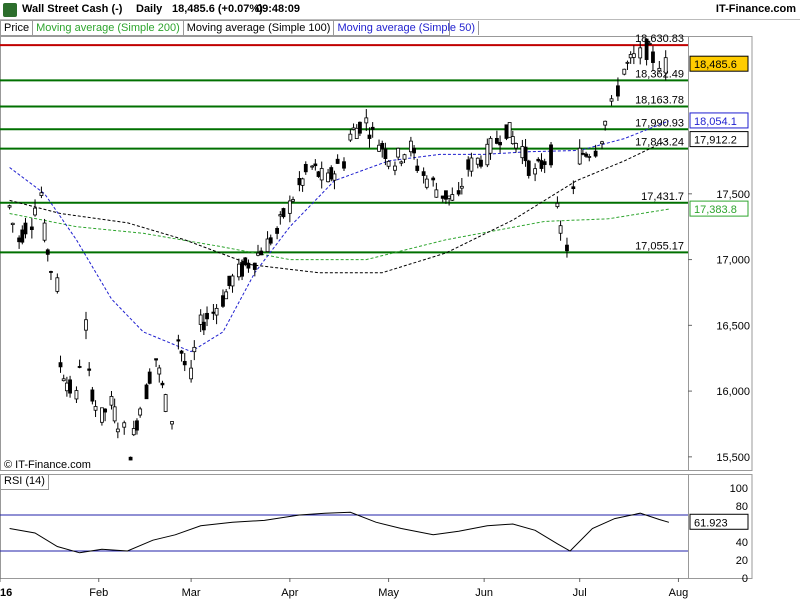 This screenshot has height=600, width=800. What do you see at coordinates (259, 28) in the screenshot?
I see `legend-ma100: Moving average (Simple 100)` at bounding box center [259, 28].